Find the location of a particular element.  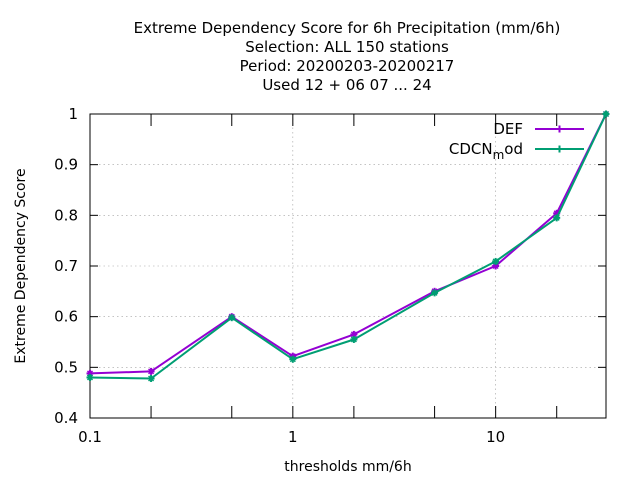

y-tick-label: 1 is located at coordinates (73, 114).